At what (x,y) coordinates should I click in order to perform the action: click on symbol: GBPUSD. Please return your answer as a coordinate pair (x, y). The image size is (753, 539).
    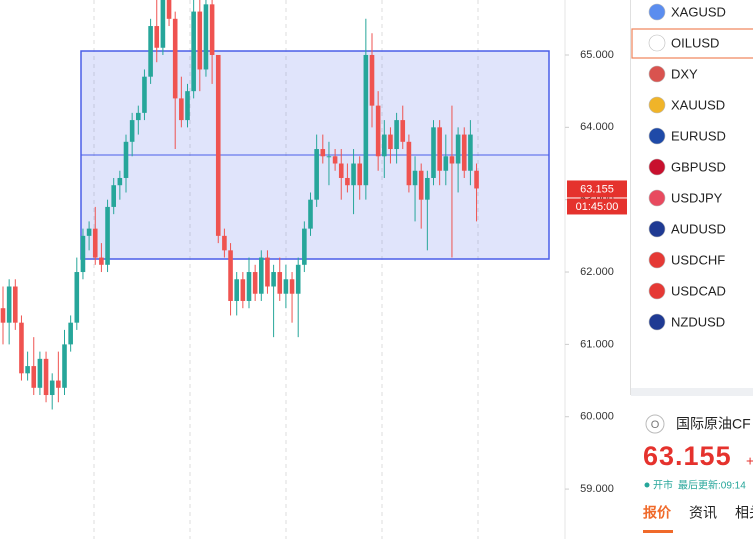
    Looking at the image, I should click on (698, 166).